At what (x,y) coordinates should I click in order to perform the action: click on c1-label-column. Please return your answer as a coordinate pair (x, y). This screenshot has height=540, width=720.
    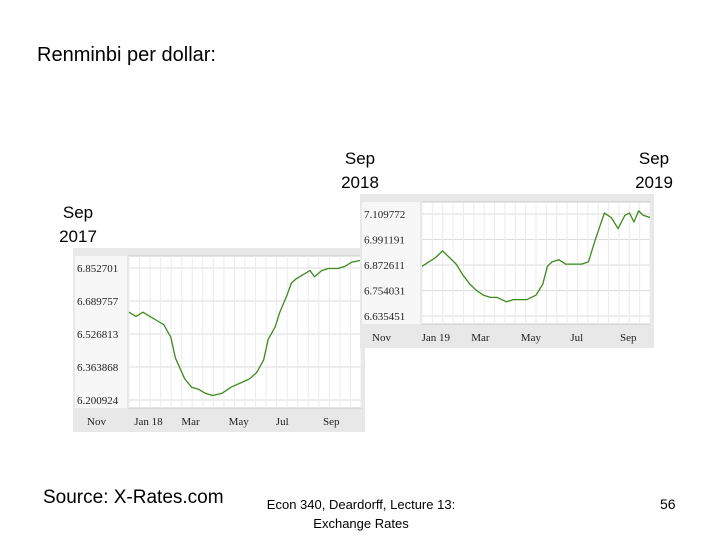
    Looking at the image, I should click on (101, 332).